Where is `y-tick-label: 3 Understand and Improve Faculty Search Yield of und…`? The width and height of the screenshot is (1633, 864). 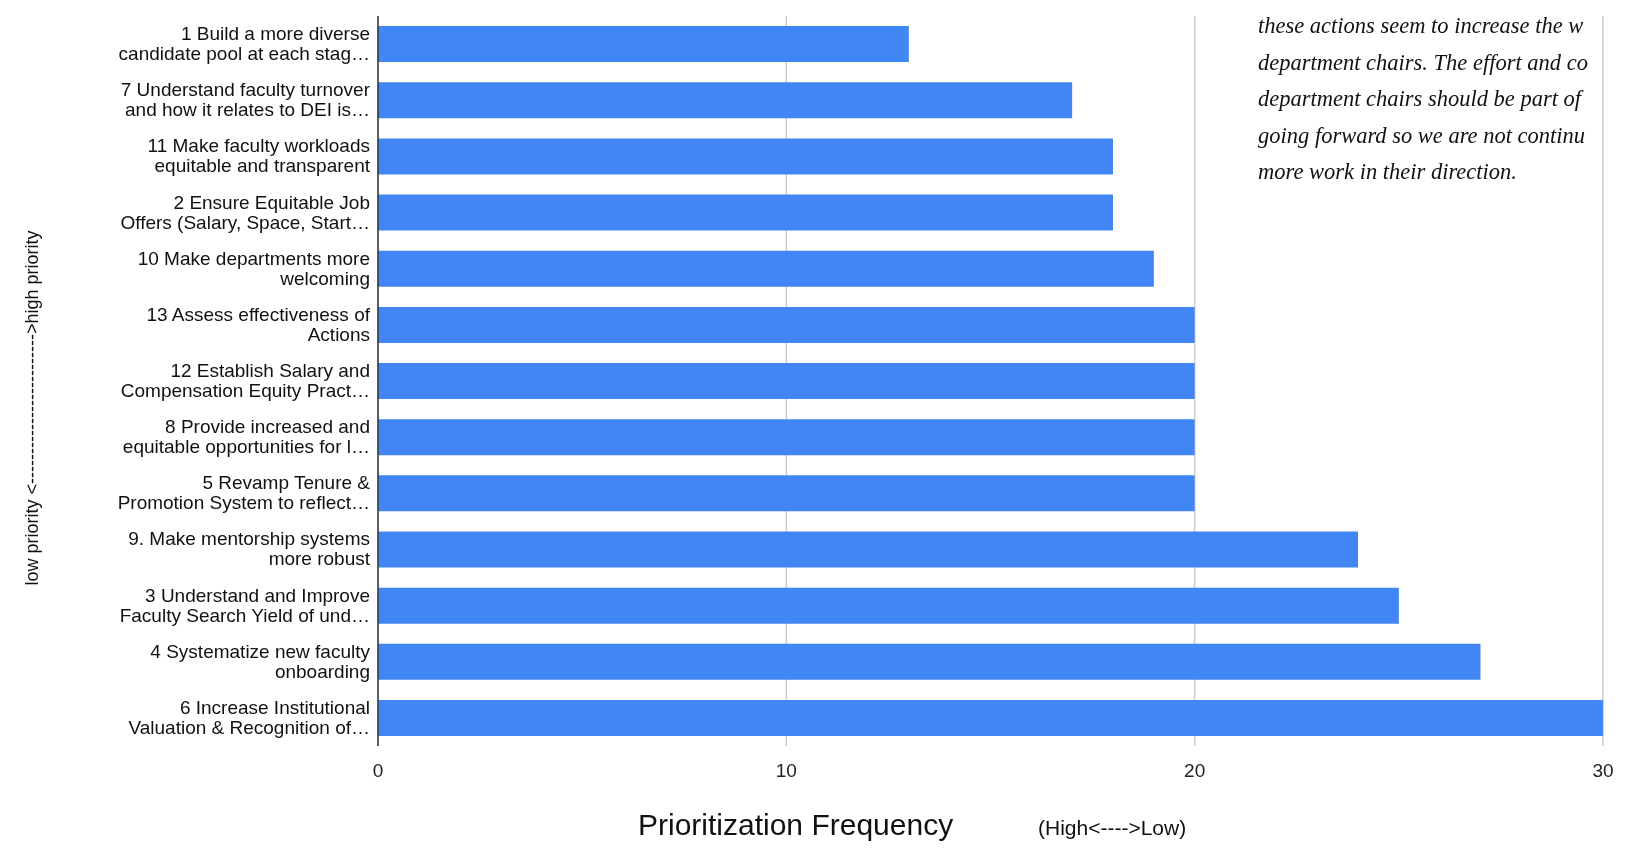 y-tick-label: 3 Understand and Improve Faculty Search Yield of und… is located at coordinates (244, 605).